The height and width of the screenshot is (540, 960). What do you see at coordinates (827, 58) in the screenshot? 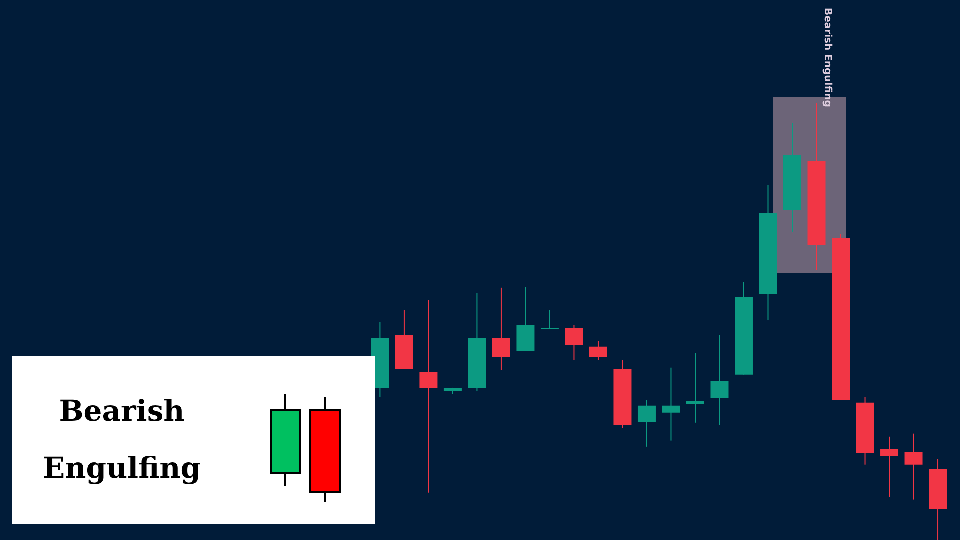
I see `annotation: Bearish Engulfing` at bounding box center [827, 58].